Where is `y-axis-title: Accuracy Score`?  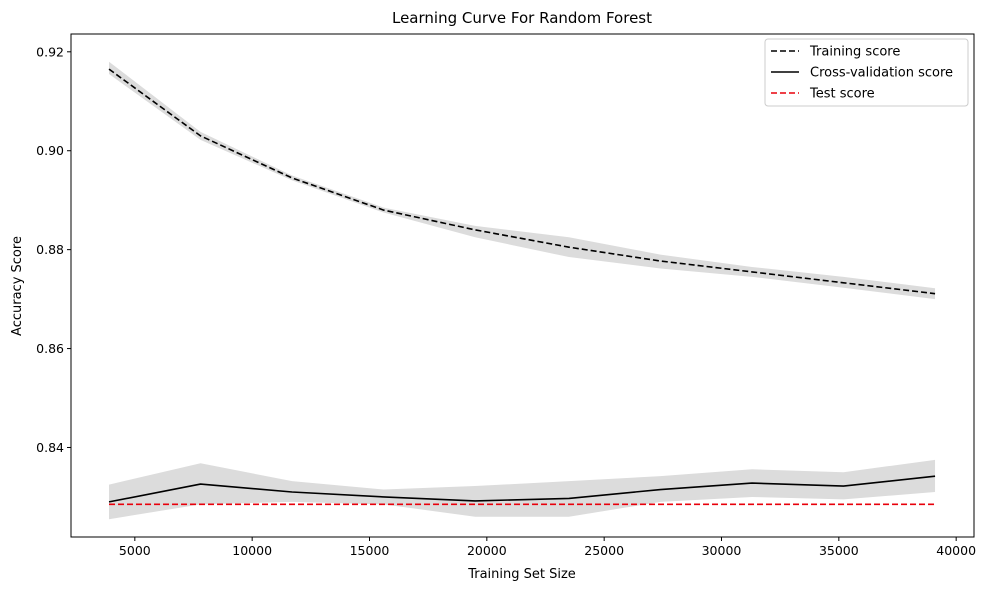
y-axis-title: Accuracy Score is located at coordinates (17, 286).